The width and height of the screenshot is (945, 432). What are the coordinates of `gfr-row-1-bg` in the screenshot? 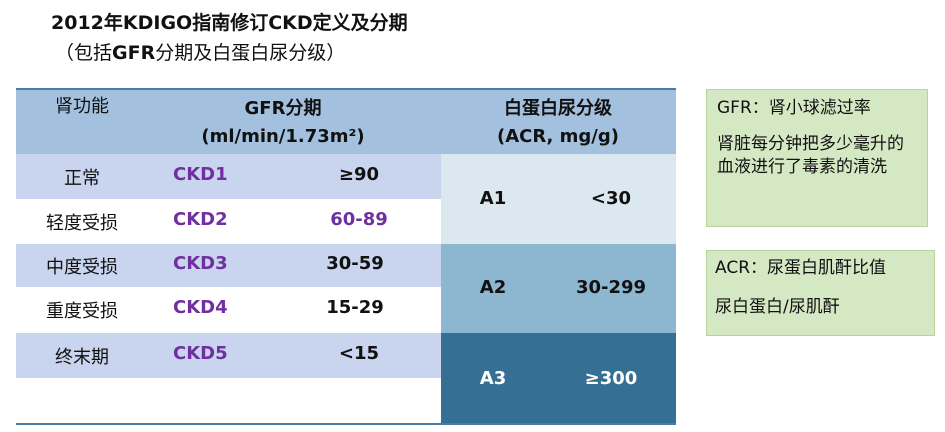 It's located at (228, 176).